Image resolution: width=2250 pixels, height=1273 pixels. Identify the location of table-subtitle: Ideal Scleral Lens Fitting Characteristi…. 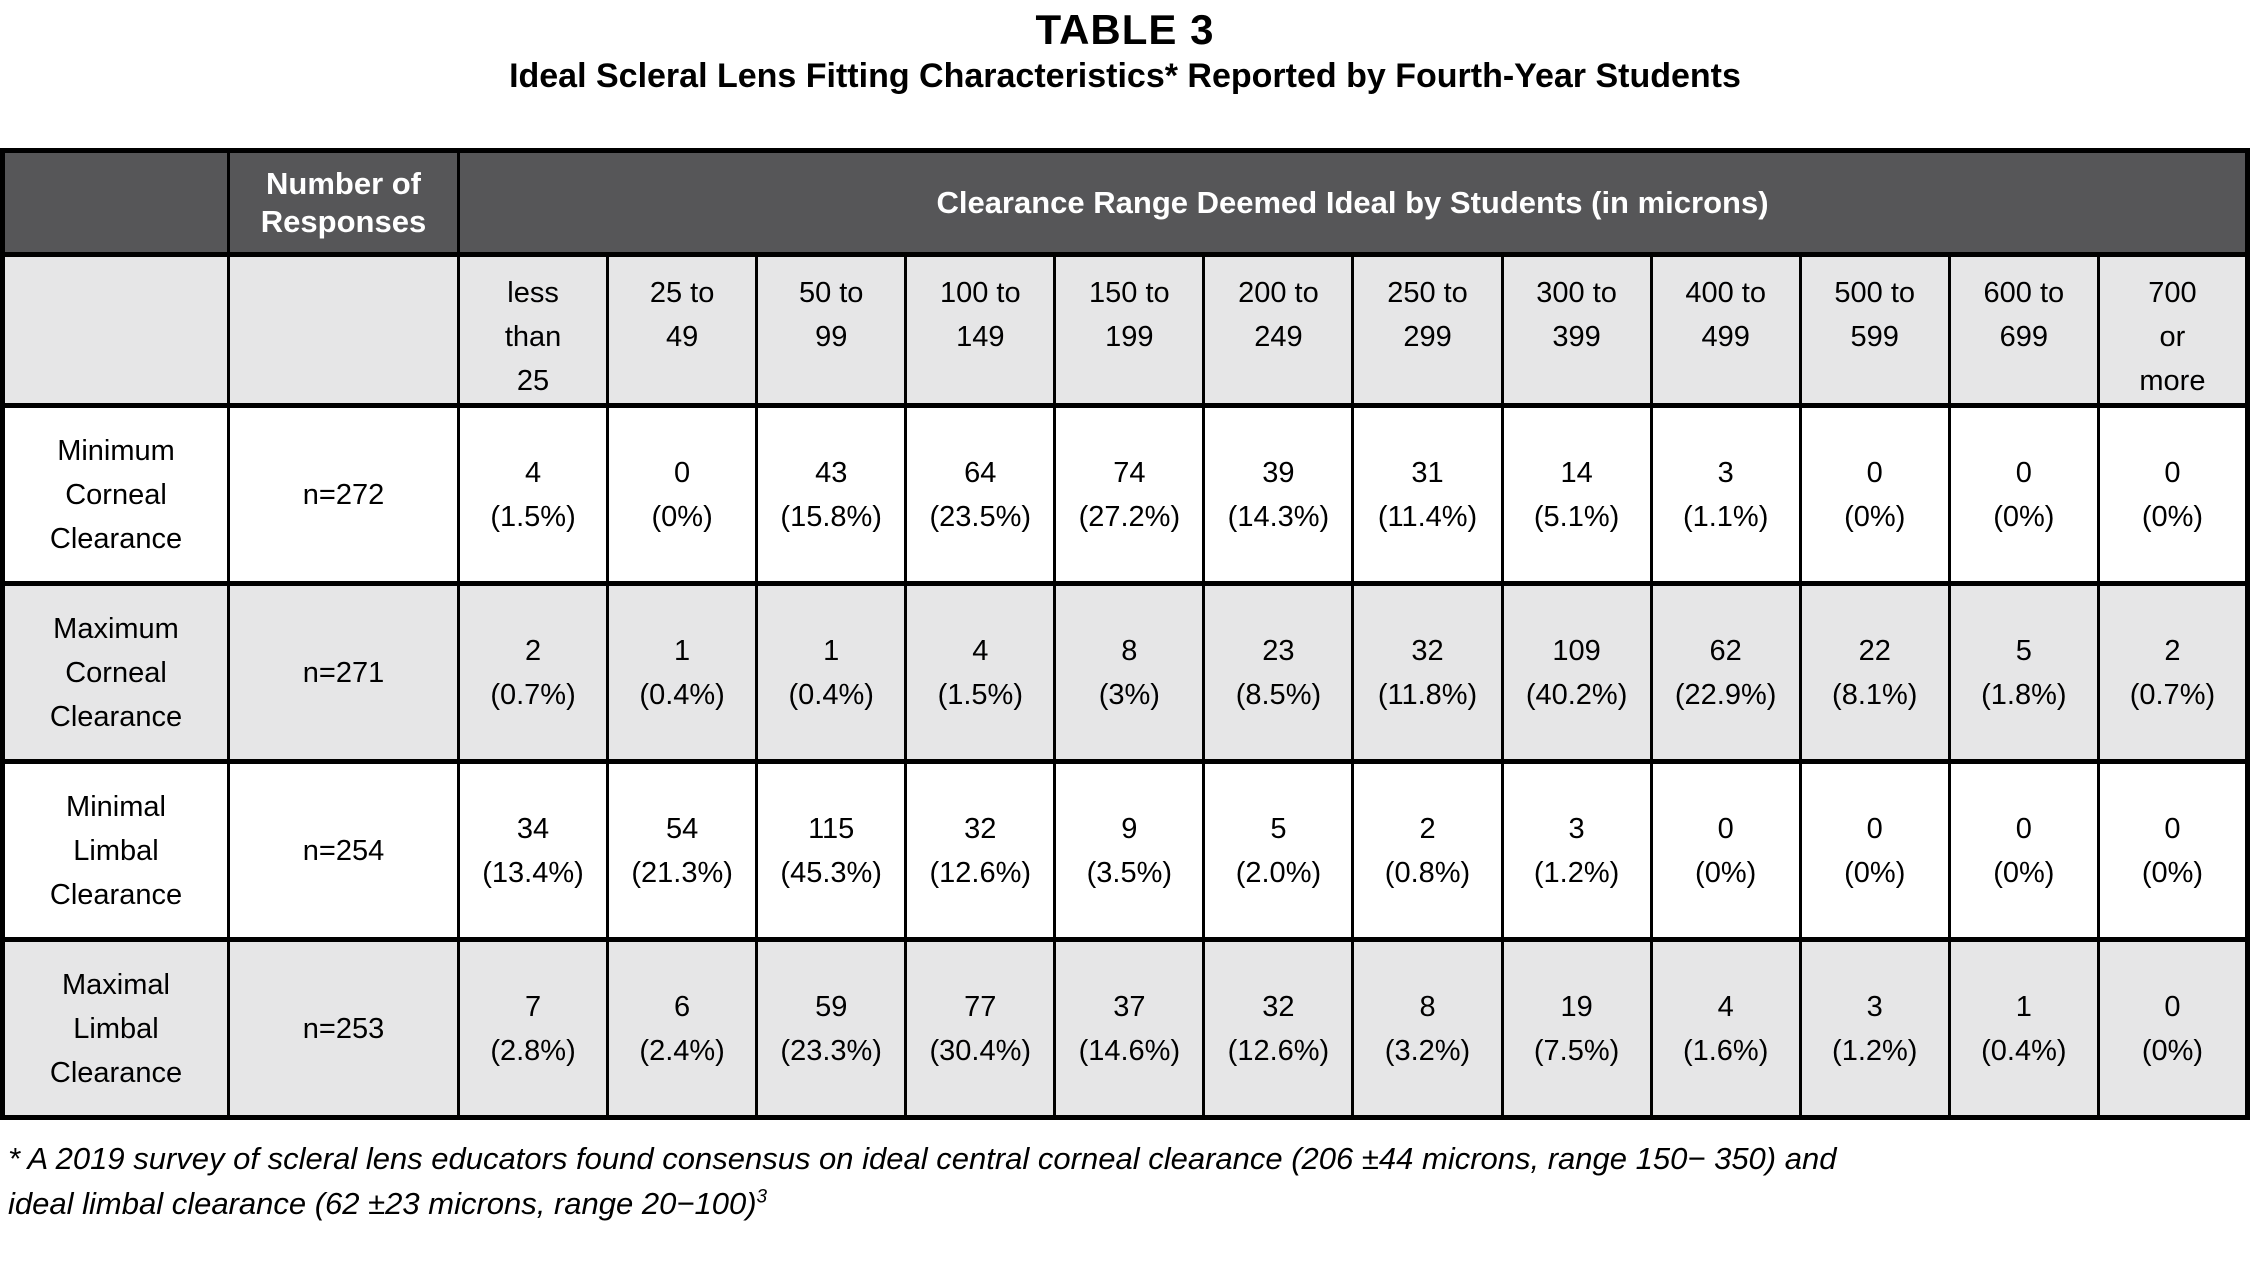
(1125, 76).